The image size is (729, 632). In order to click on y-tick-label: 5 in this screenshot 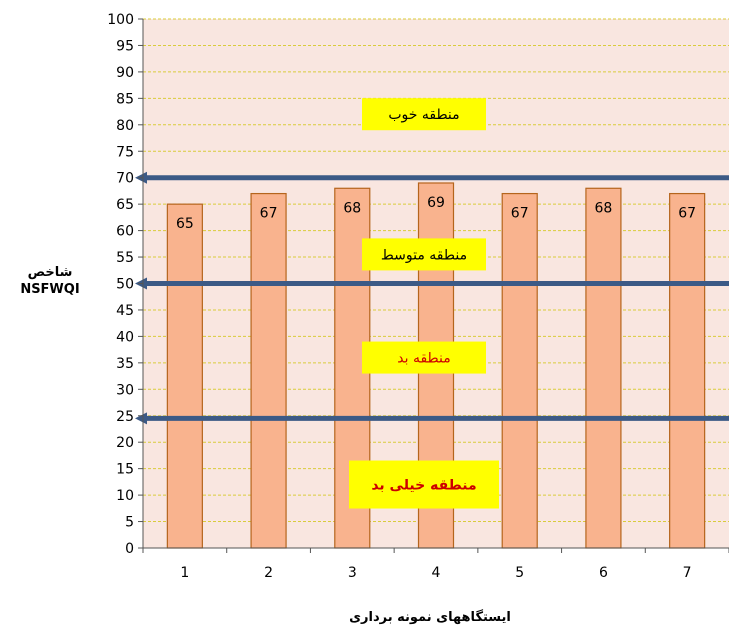, I will do `click(129, 523)`.